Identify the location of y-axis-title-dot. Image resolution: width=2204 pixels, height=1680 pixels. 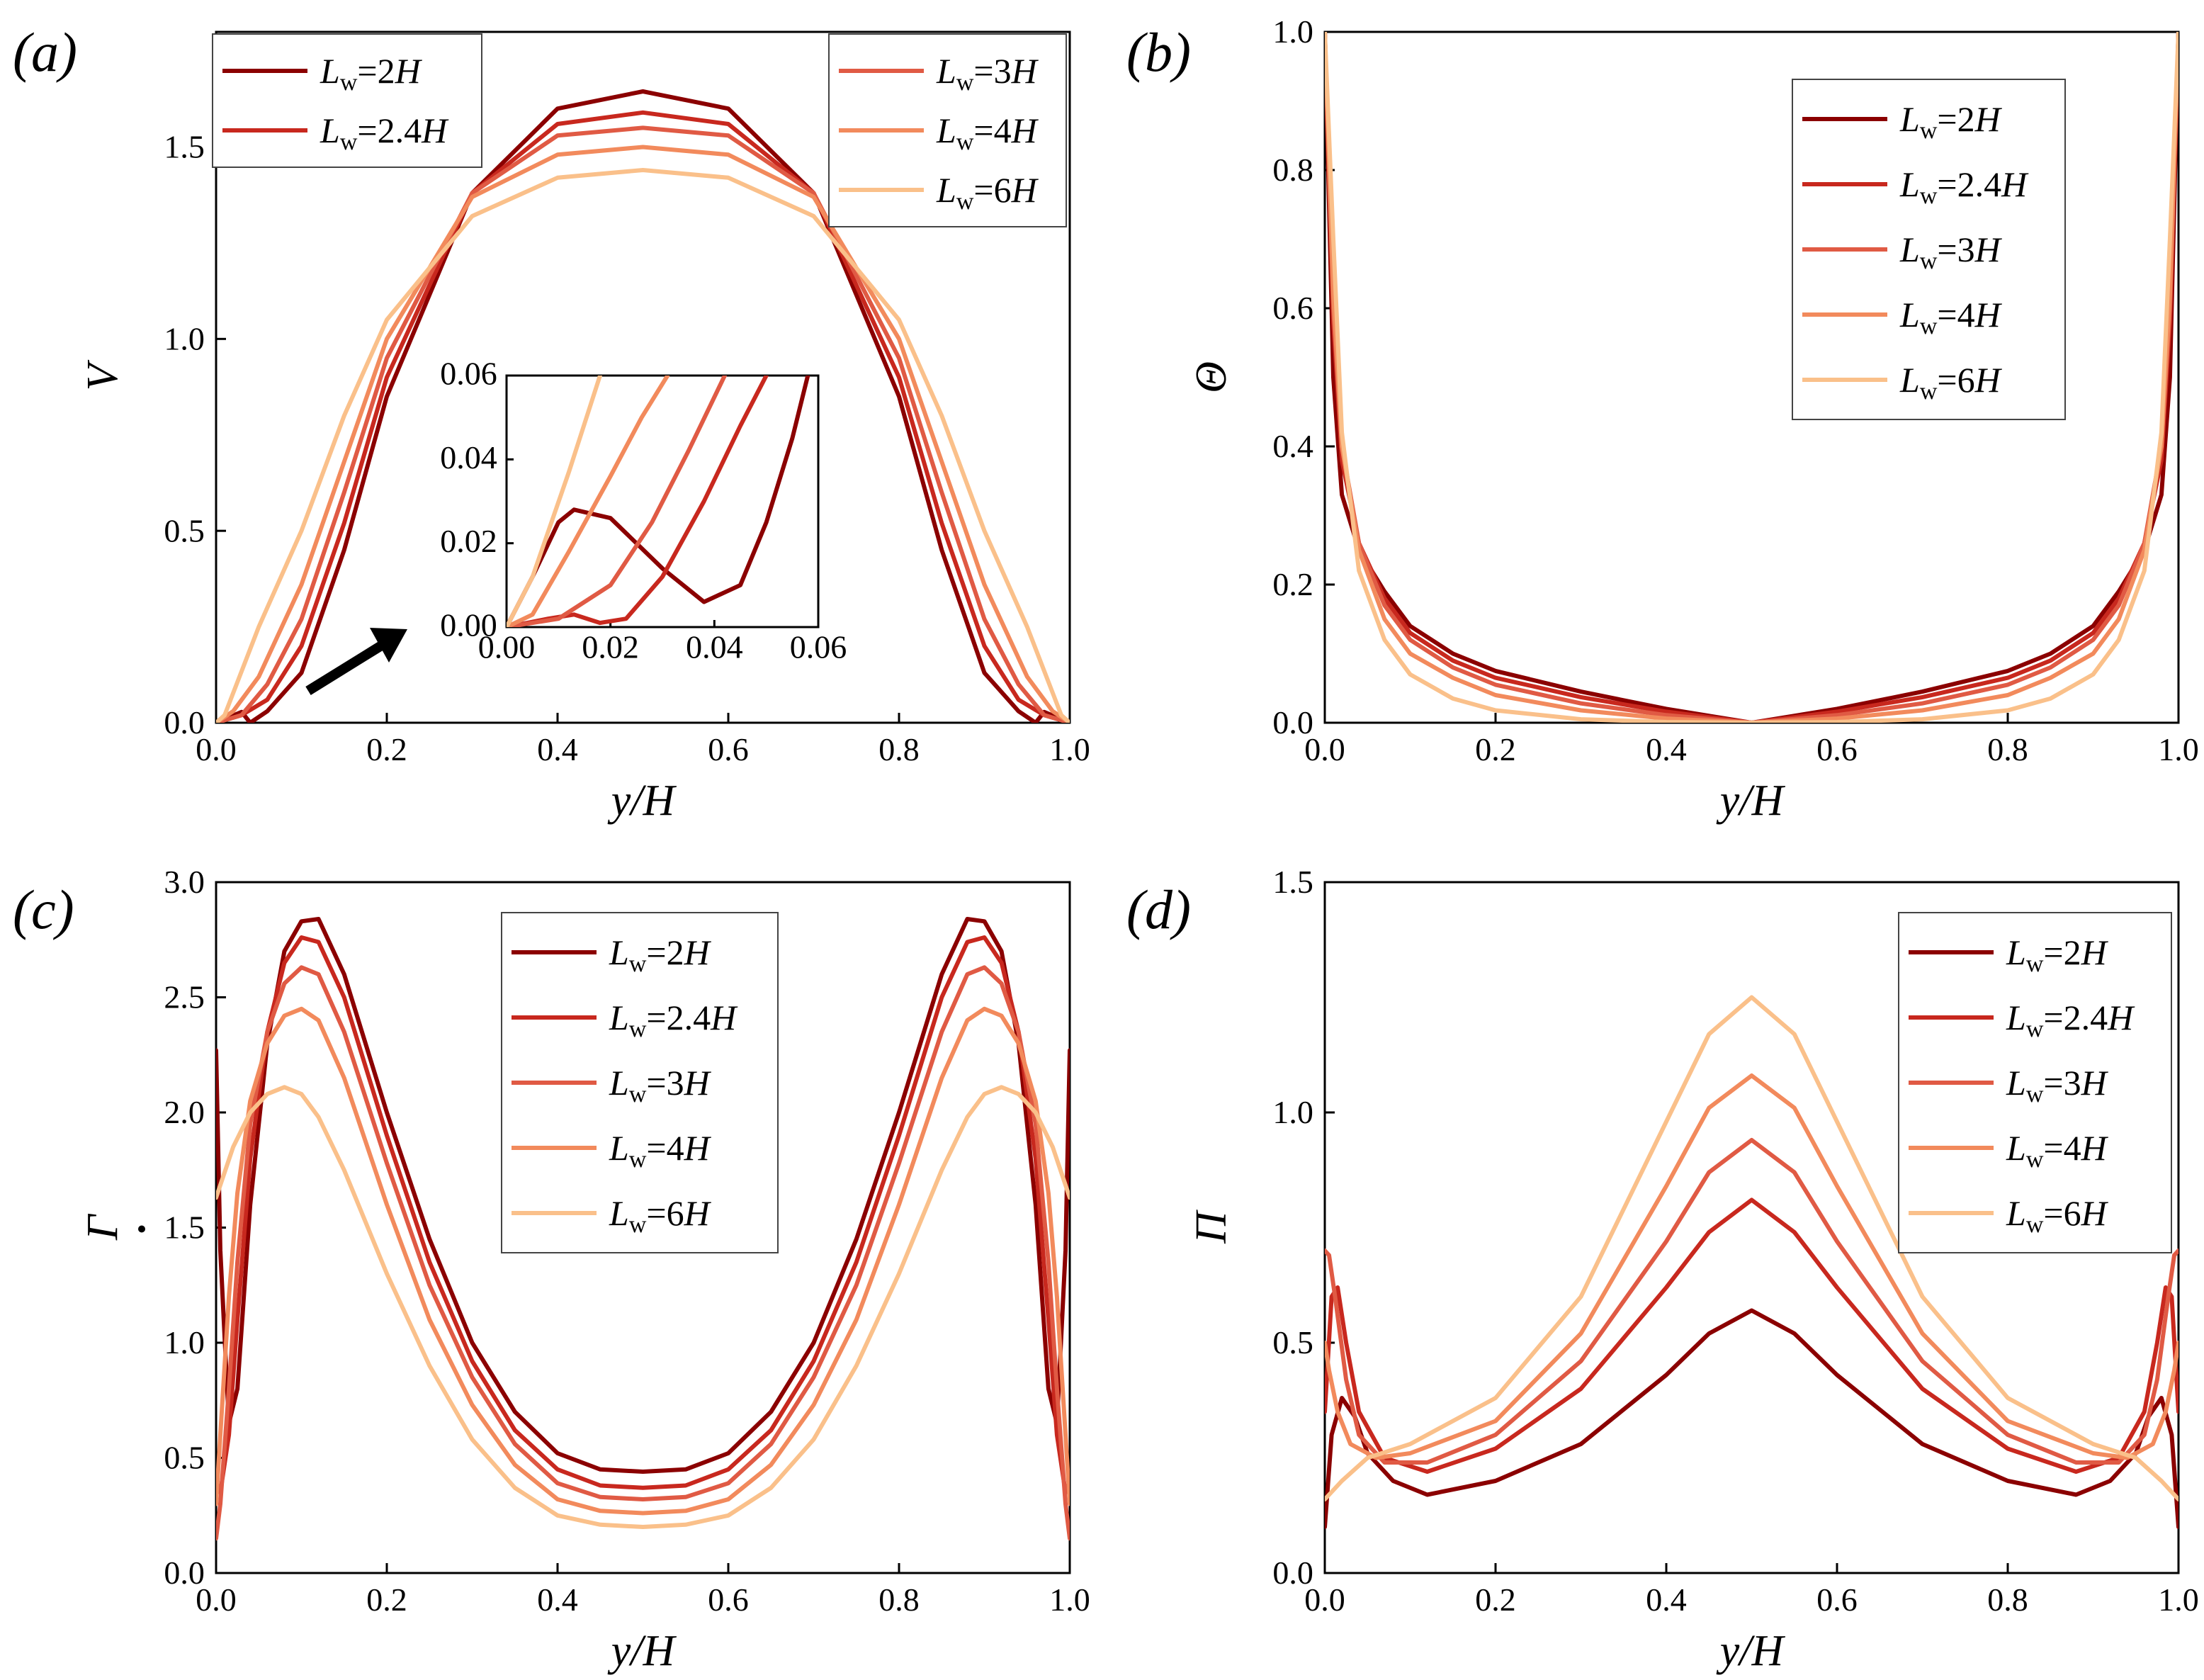
(142, 1229).